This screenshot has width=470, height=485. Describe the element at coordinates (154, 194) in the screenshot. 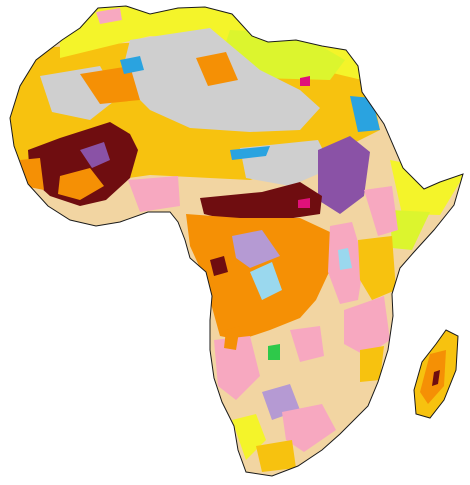

I see `west-africa-pink-patch` at that location.